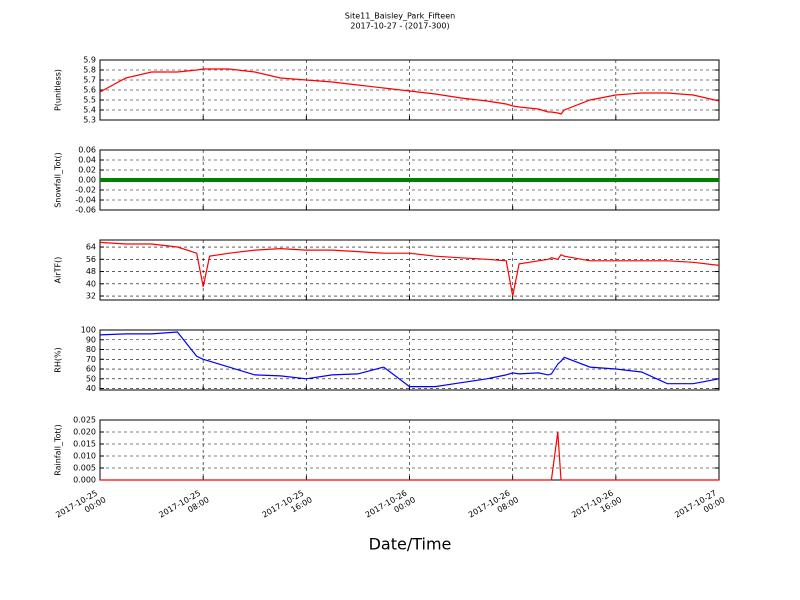 The image size is (800, 600). What do you see at coordinates (58, 90) in the screenshot?
I see `y-axis-label: P(unitless)` at bounding box center [58, 90].